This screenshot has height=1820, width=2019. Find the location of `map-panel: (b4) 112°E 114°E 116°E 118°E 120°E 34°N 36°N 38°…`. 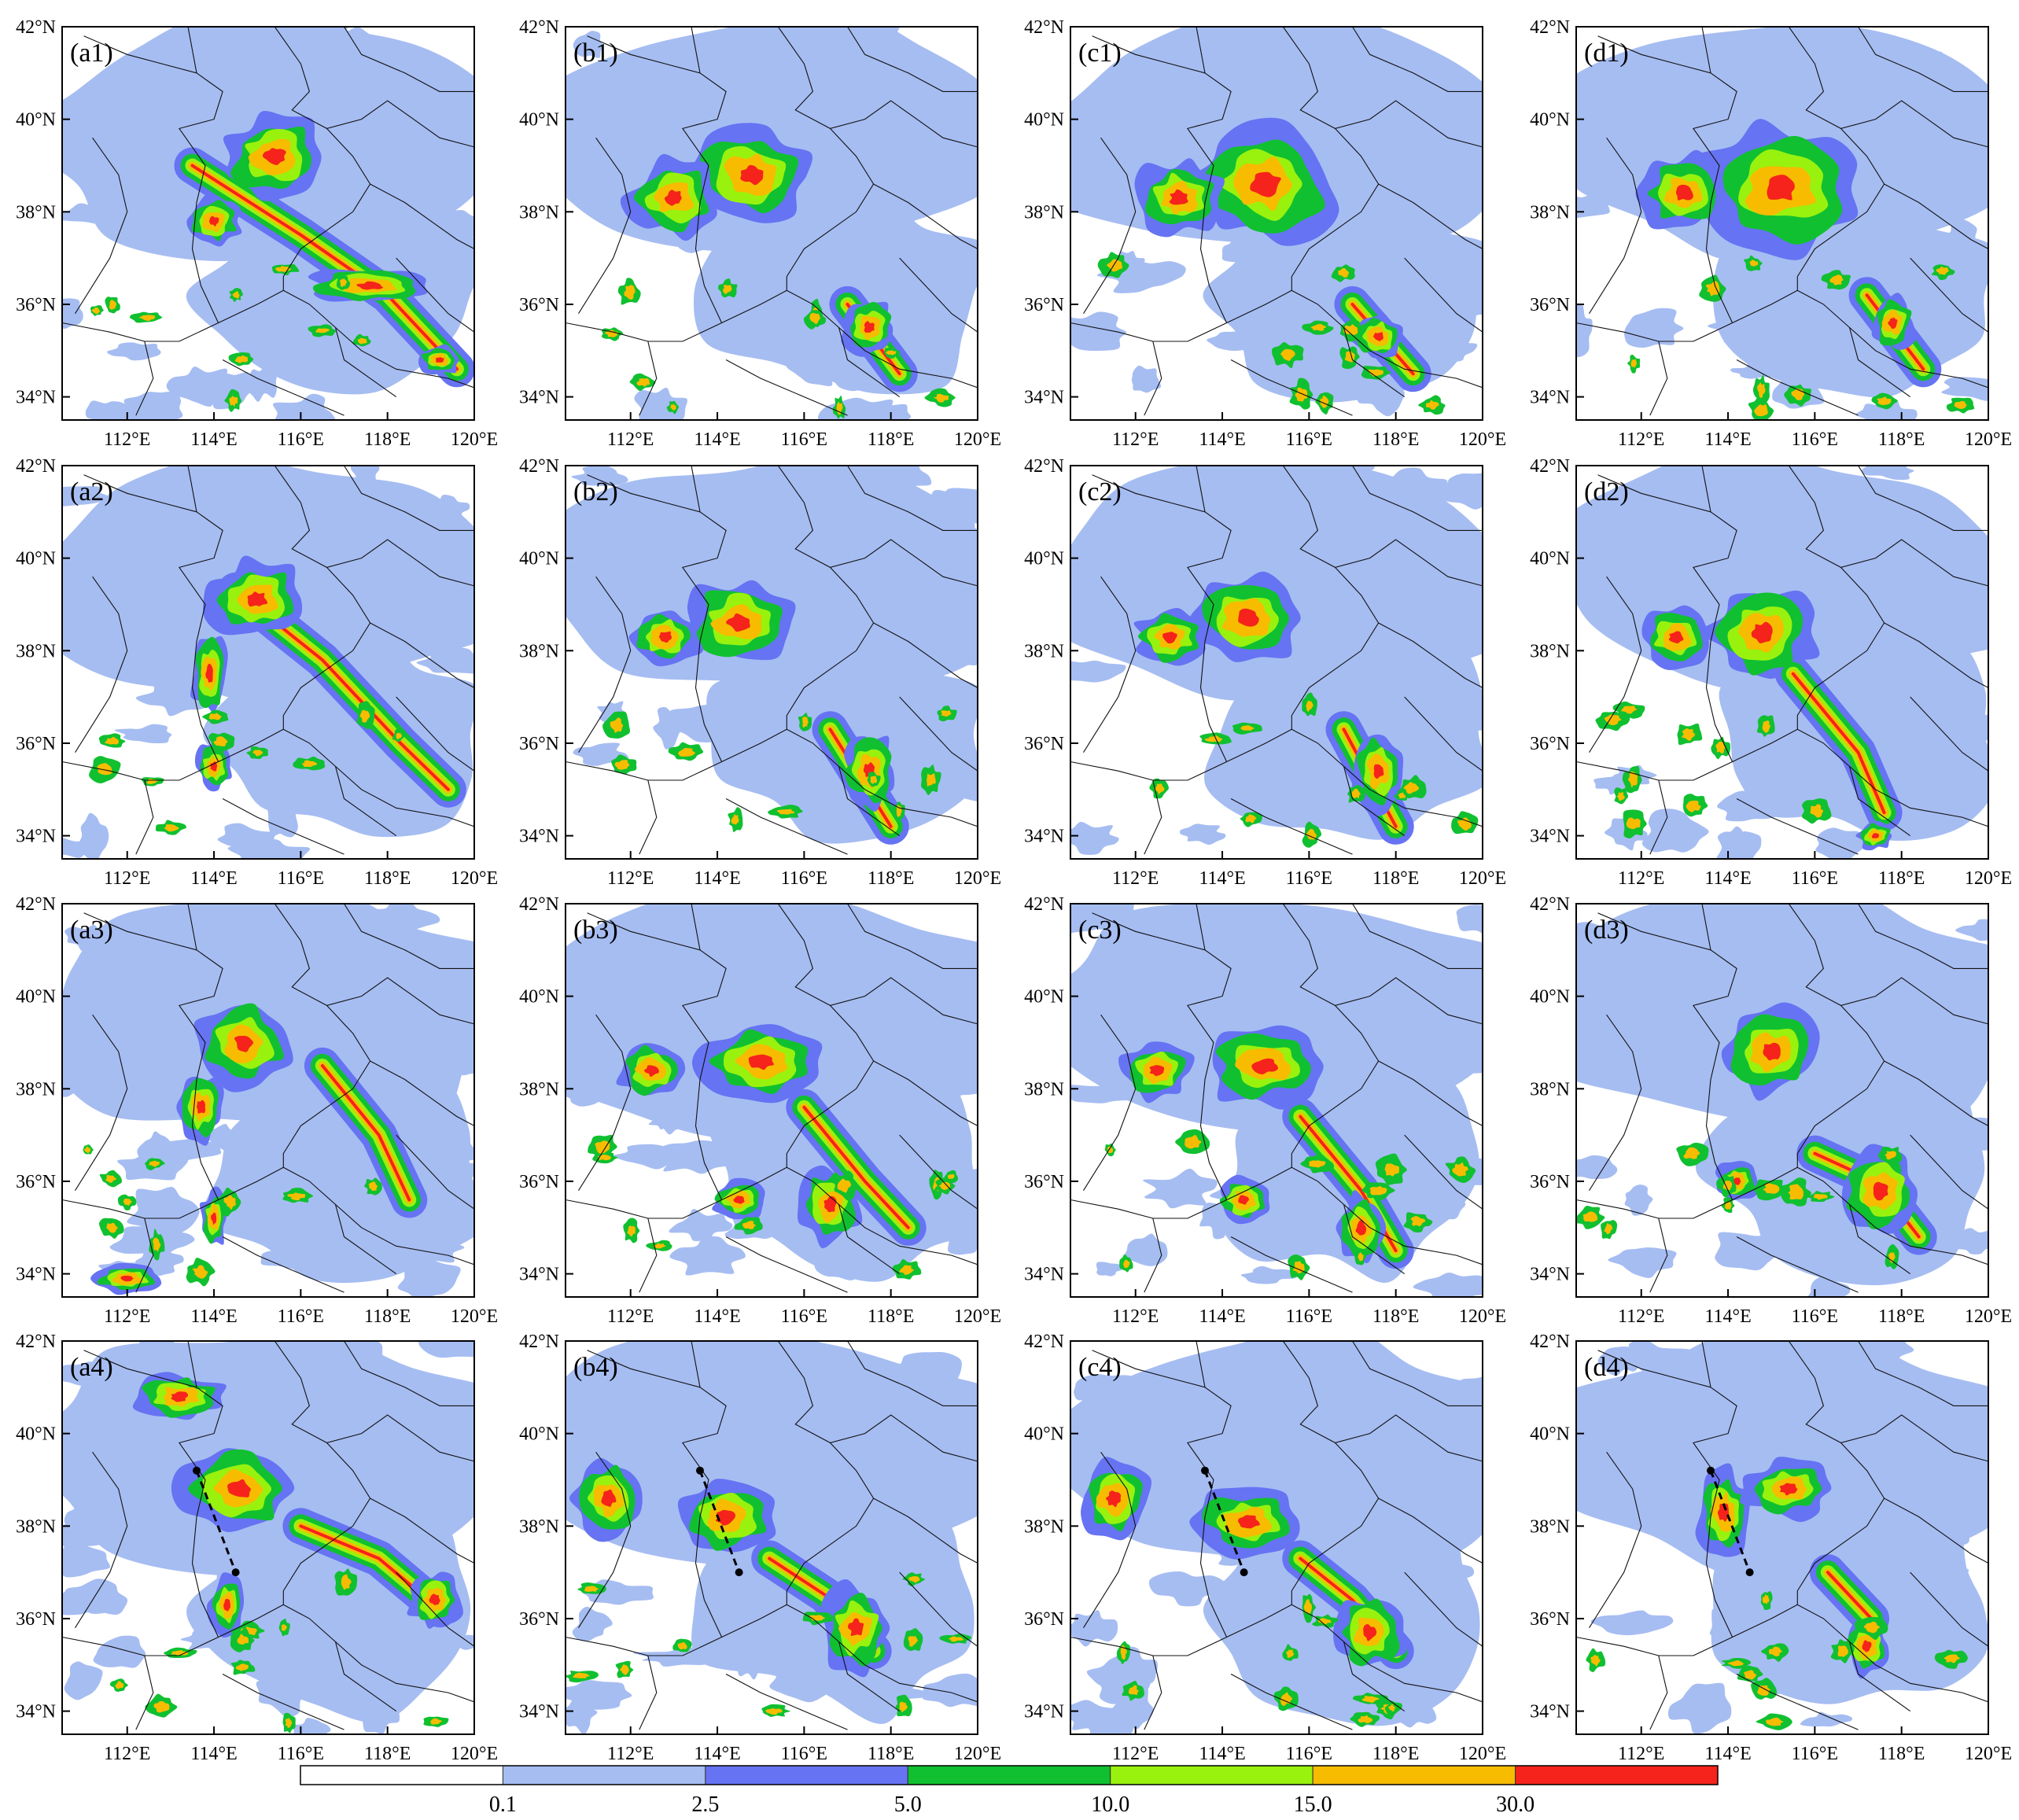

map-panel: (b4) 112°E 114°E 116°E 118°E 120°E 34°N 36°N 38°… is located at coordinates (760, 1548).